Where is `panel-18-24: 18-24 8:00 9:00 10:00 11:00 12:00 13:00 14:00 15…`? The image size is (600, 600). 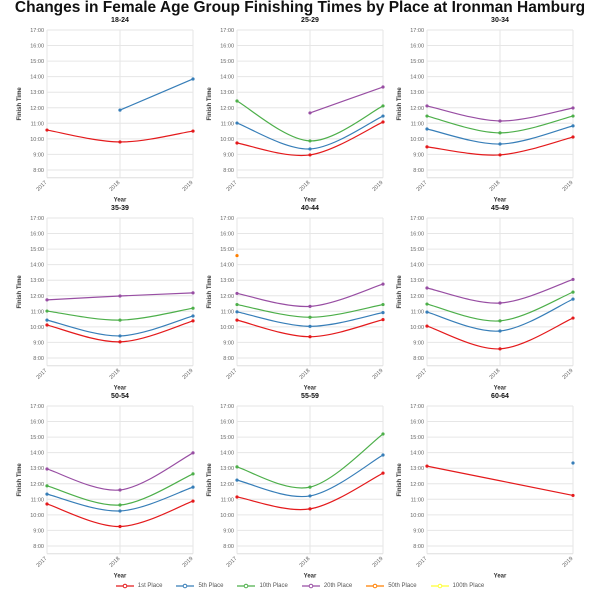
panel-18-24: 18-24 8:00 9:00 10:00 11:00 12:00 13:00 14:00 15… is located at coordinates (106, 110).